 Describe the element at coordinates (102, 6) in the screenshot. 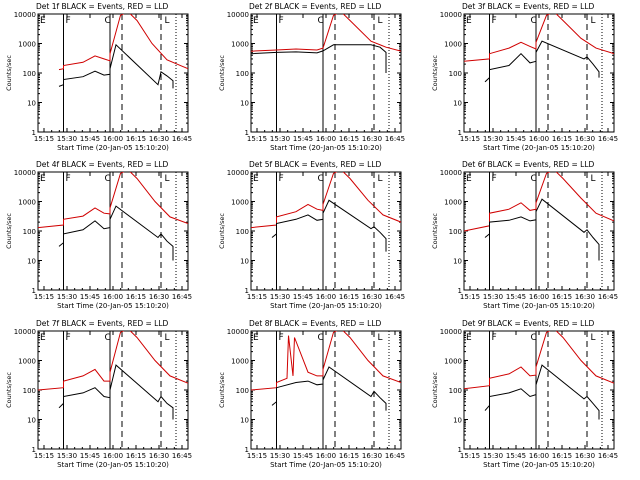

I see `chart-title: Det 1f BLACK = Events, RED = LLD` at that location.